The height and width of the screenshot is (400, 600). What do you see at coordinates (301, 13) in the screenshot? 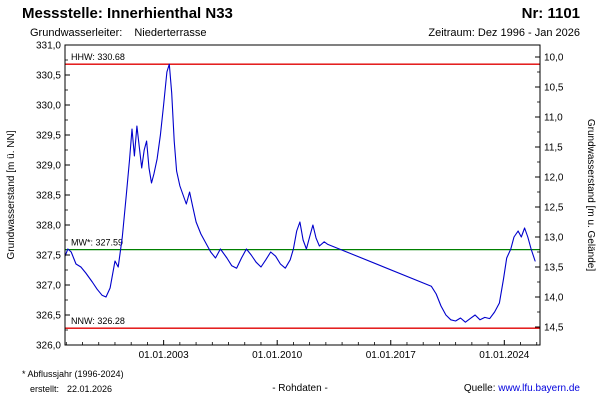
I see `header-title-row: Messstelle: Innerhienthal N33 Nr: 1101` at bounding box center [301, 13].